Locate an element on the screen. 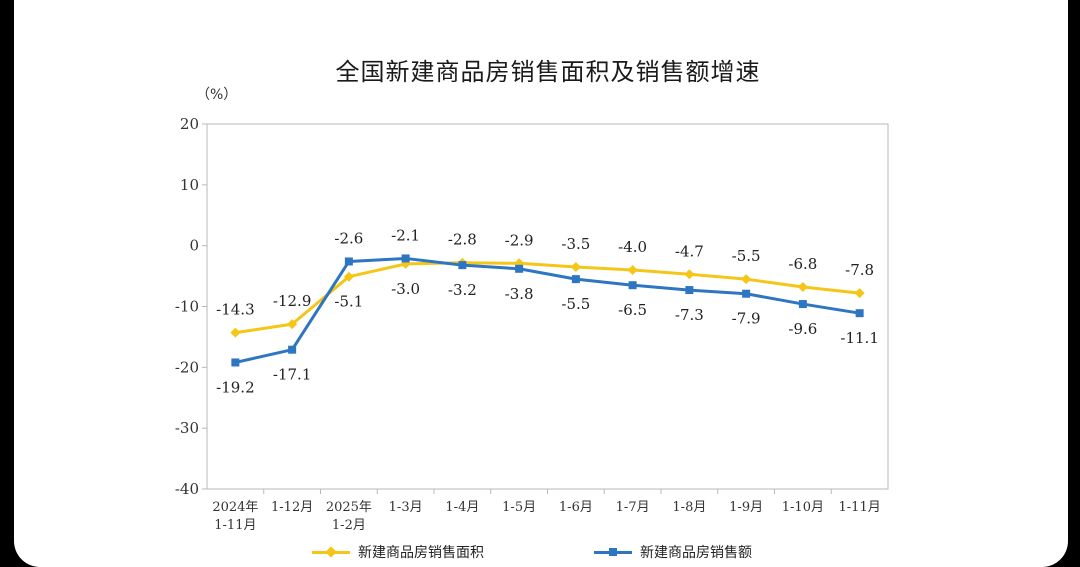 The height and width of the screenshot is (567, 1080). x-tick-label: 1-3月 is located at coordinates (406, 507).